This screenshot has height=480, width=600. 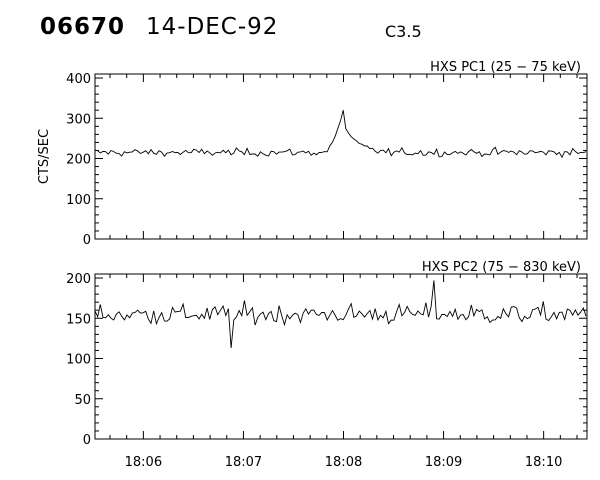 I want to click on x-tick-label: 18:10, so click(x=543, y=462).